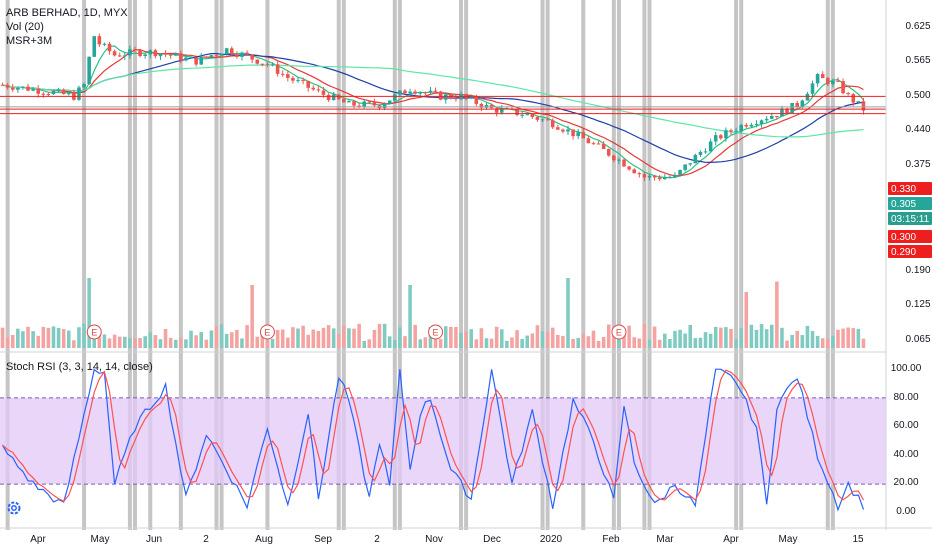  What do you see at coordinates (67, 27) in the screenshot?
I see `price-legend: ARB BERHAD, 1D, MYX Vol (20) MSR+3M` at bounding box center [67, 27].